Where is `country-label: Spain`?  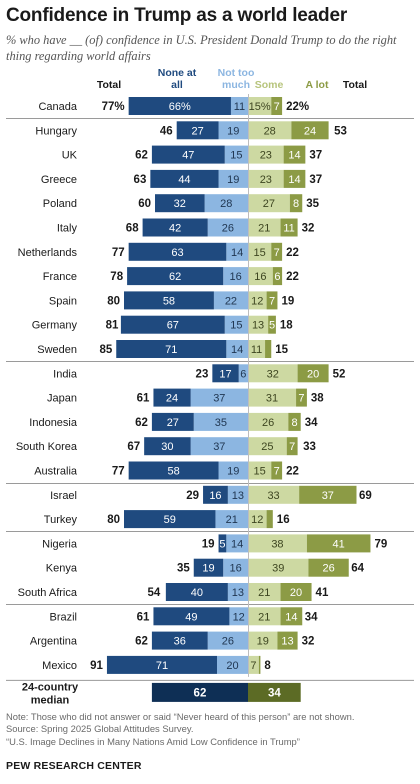
country-label: Spain is located at coordinates (63, 301).